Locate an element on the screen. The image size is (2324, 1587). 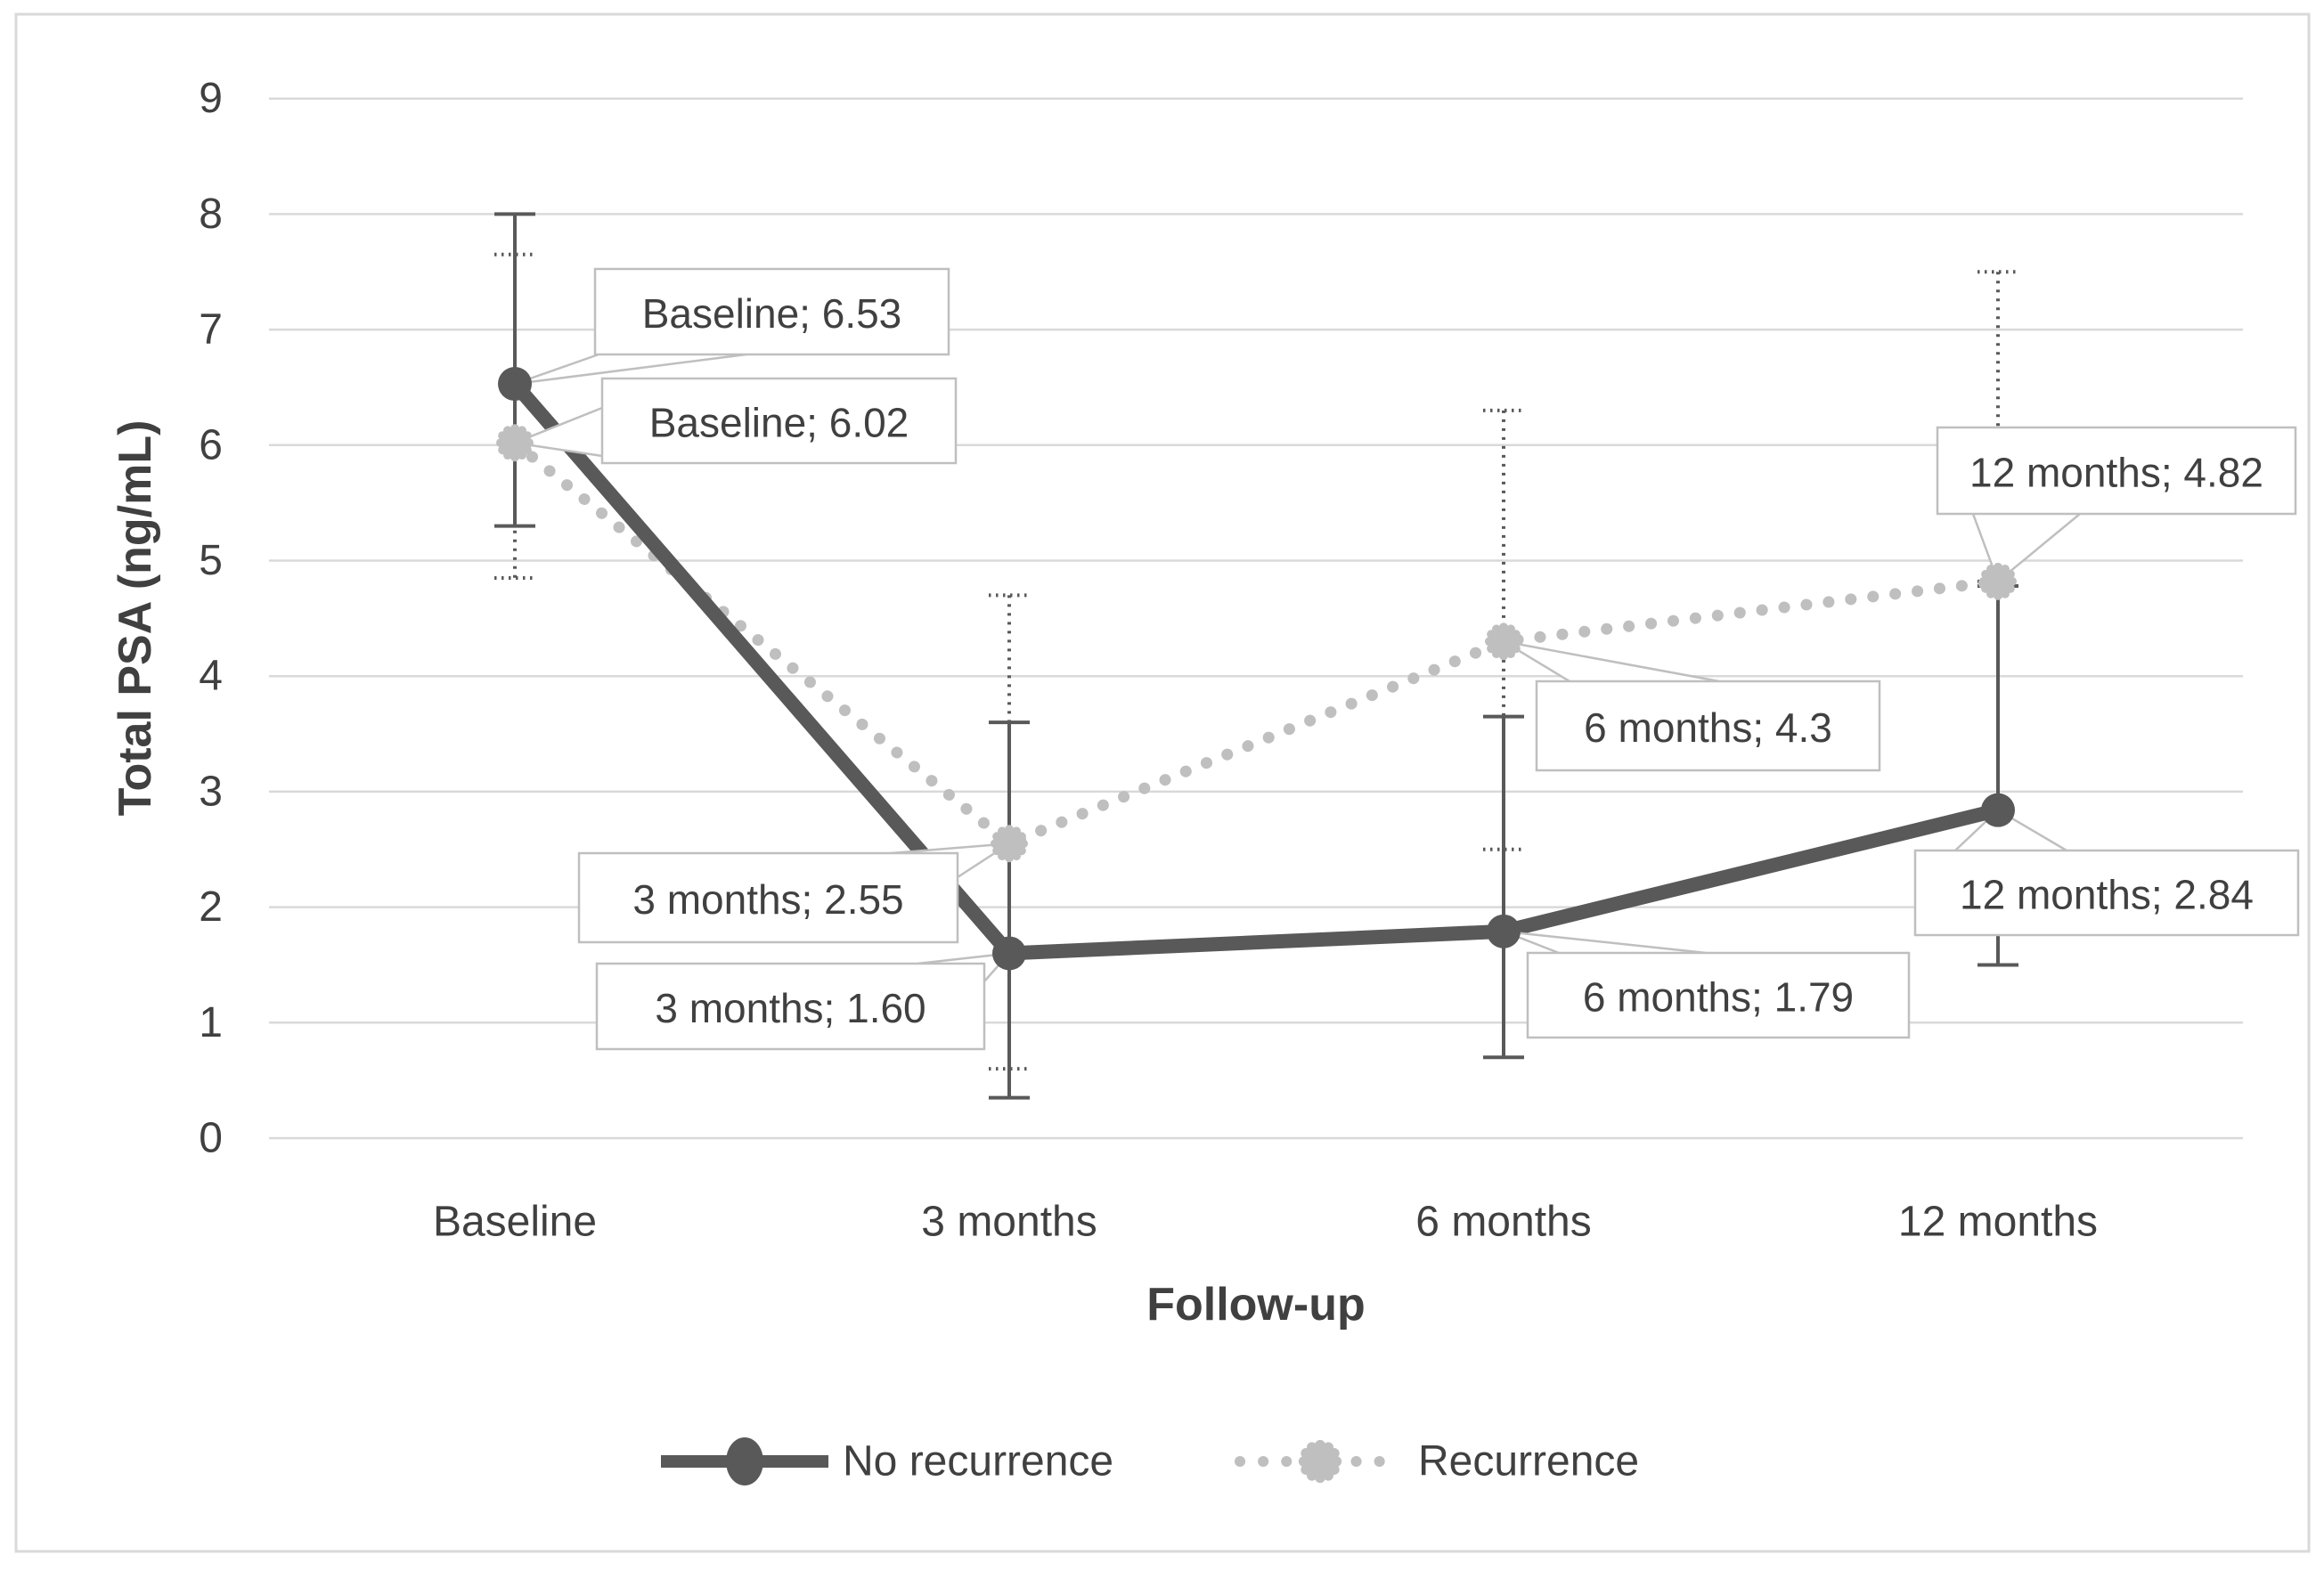
y-axis-tick-labels: 0 1 2 3 4 5 6 7 8 9 is located at coordinates (211, 618).